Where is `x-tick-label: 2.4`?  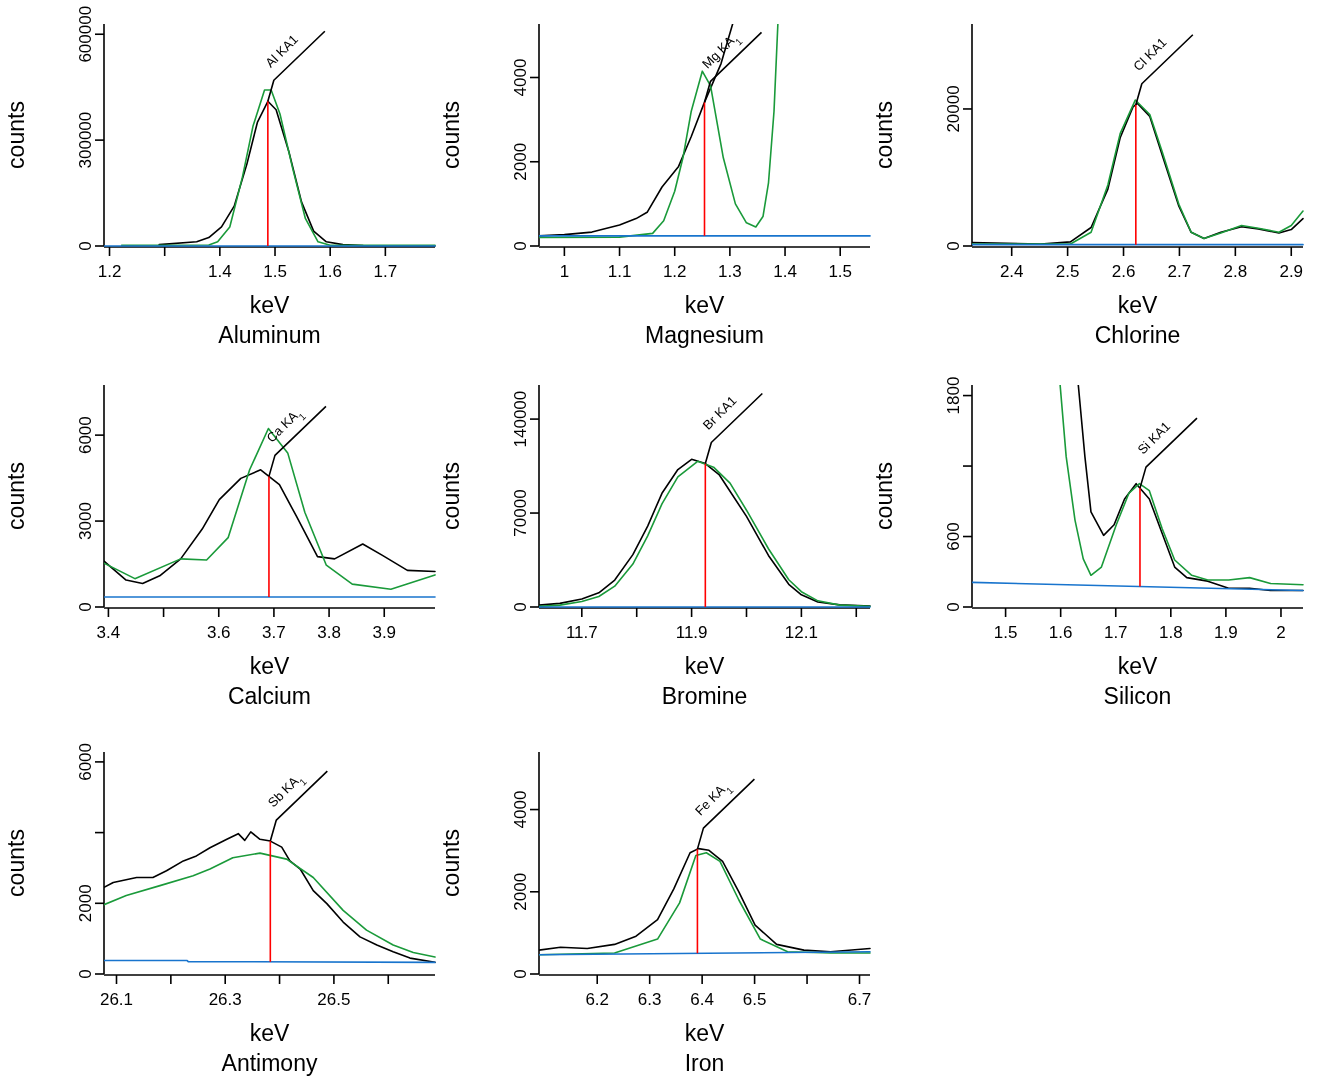 x-tick-label: 2.4 is located at coordinates (1011, 271).